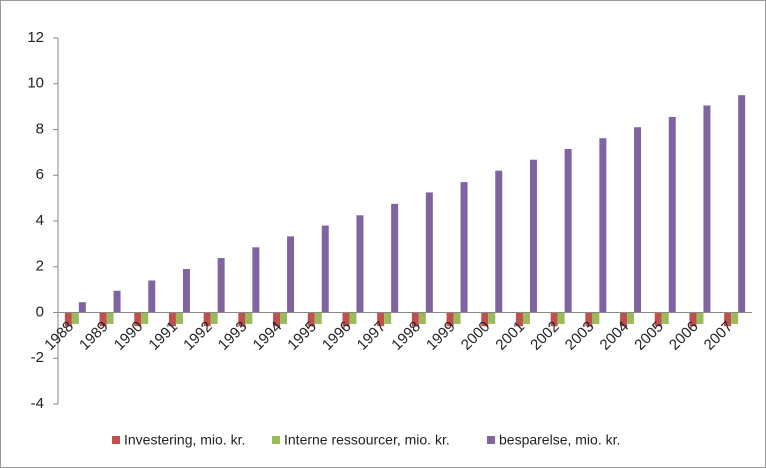  Describe the element at coordinates (40, 311) in the screenshot. I see `y-tick-label: 0` at that location.